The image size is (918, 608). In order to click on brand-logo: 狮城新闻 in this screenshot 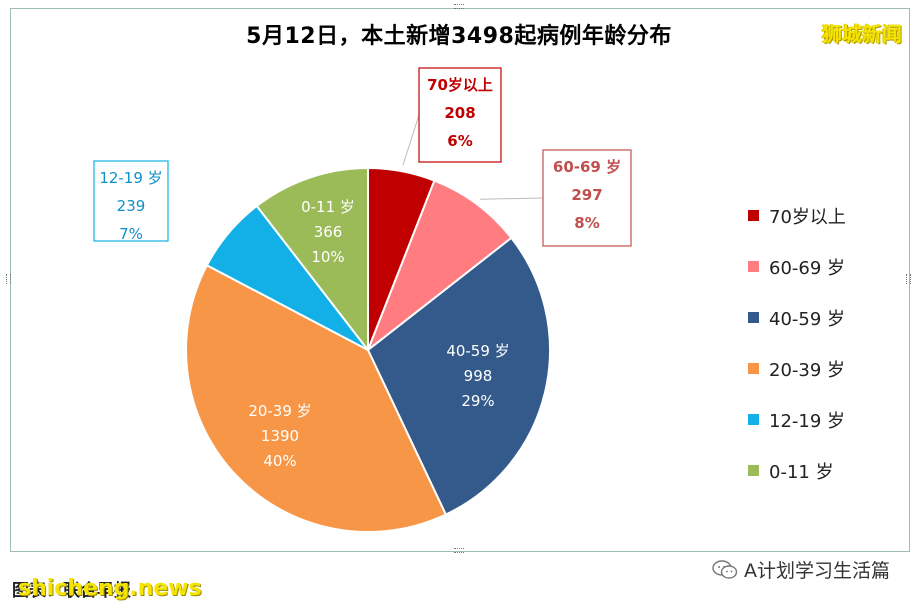, I will do `click(862, 34)`.